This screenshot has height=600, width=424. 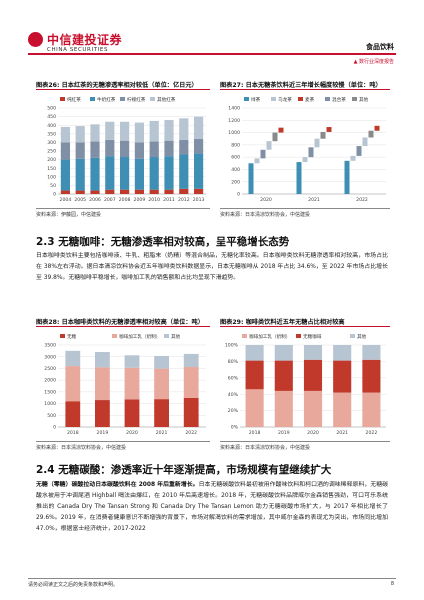 What do you see at coordinates (123, 208) in the screenshot?
I see `fig26-bottom-rule` at bounding box center [123, 208].